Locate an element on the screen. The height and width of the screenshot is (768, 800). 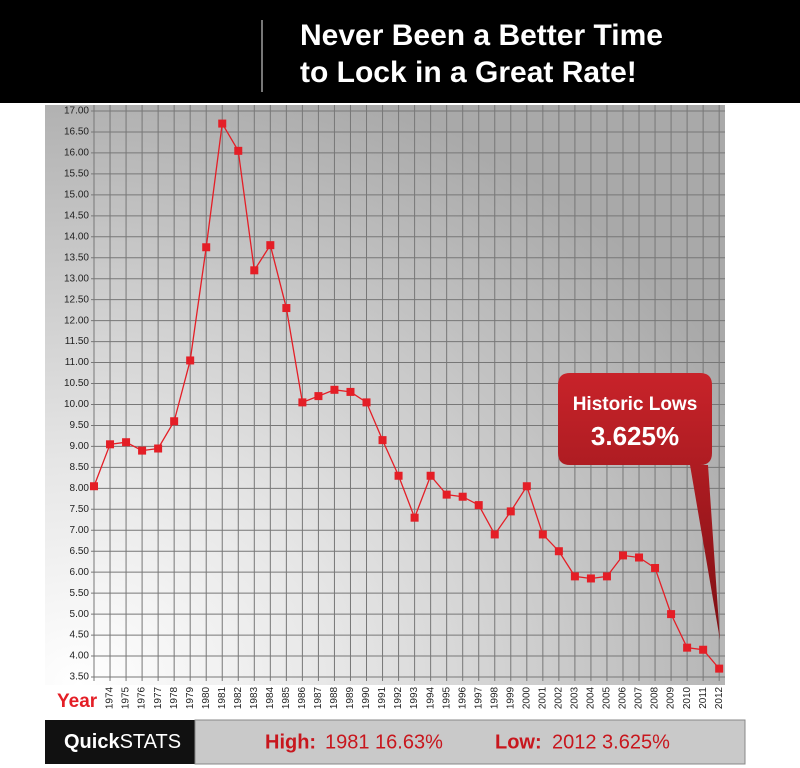
x-tick-label: 1995 is located at coordinates (446, 697).